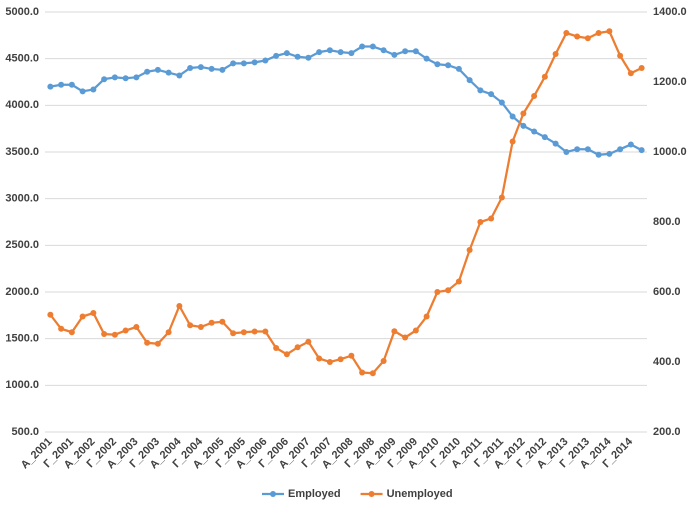 The image size is (697, 506). What do you see at coordinates (22, 385) in the screenshot?
I see `y-tick-label: 1000.0` at bounding box center [22, 385].